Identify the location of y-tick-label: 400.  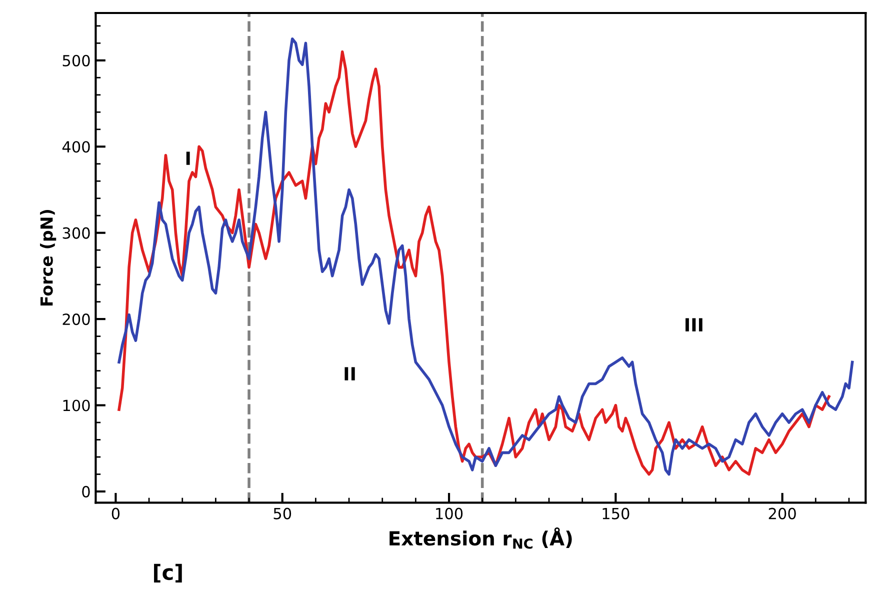
(76, 147).